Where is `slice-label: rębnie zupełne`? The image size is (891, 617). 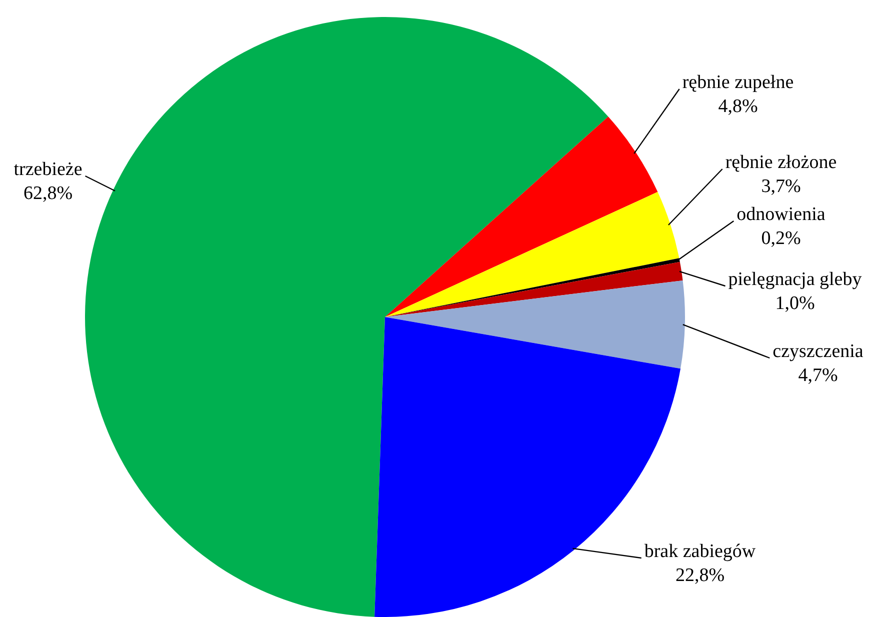
slice-label: rębnie zupełne is located at coordinates (738, 82).